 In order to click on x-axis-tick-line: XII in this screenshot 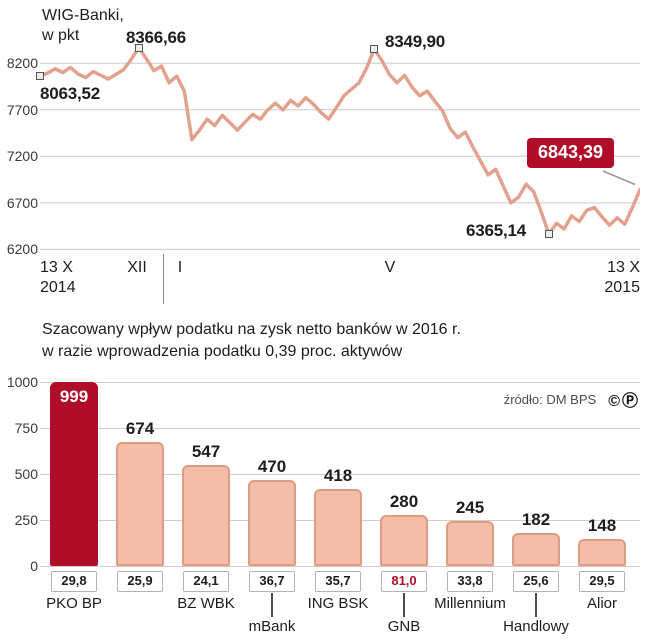, I will do `click(137, 267)`.